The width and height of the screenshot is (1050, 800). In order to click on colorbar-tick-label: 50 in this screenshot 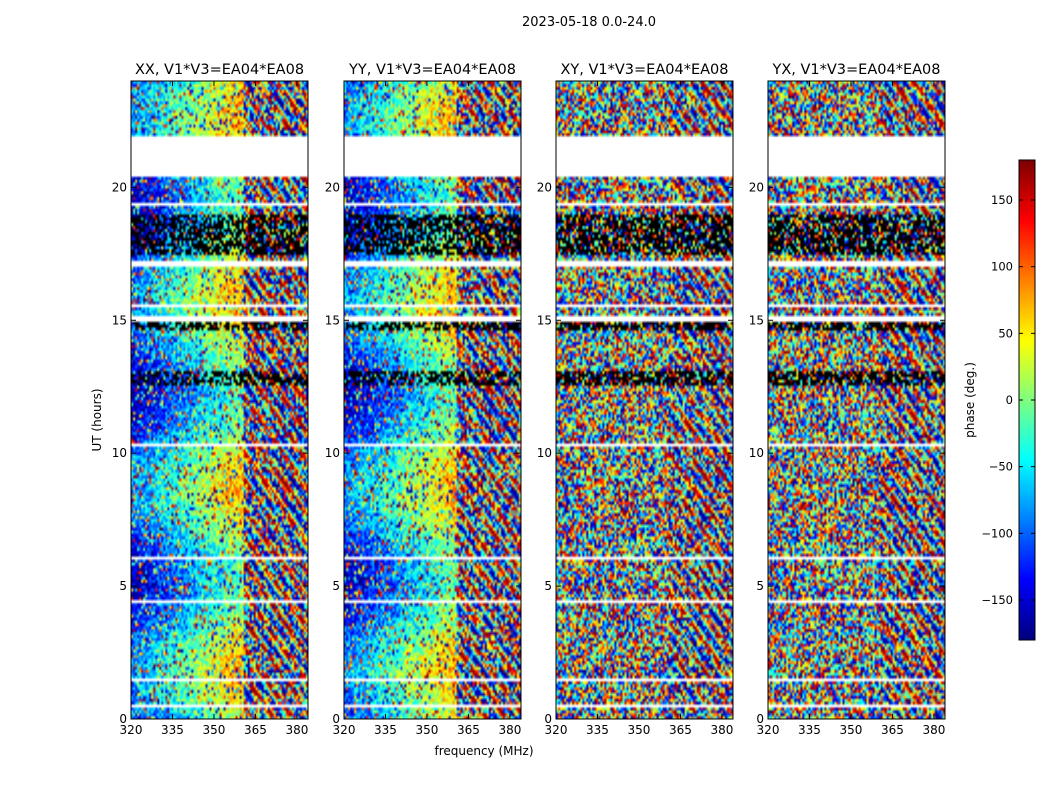, I will do `click(1005, 333)`.